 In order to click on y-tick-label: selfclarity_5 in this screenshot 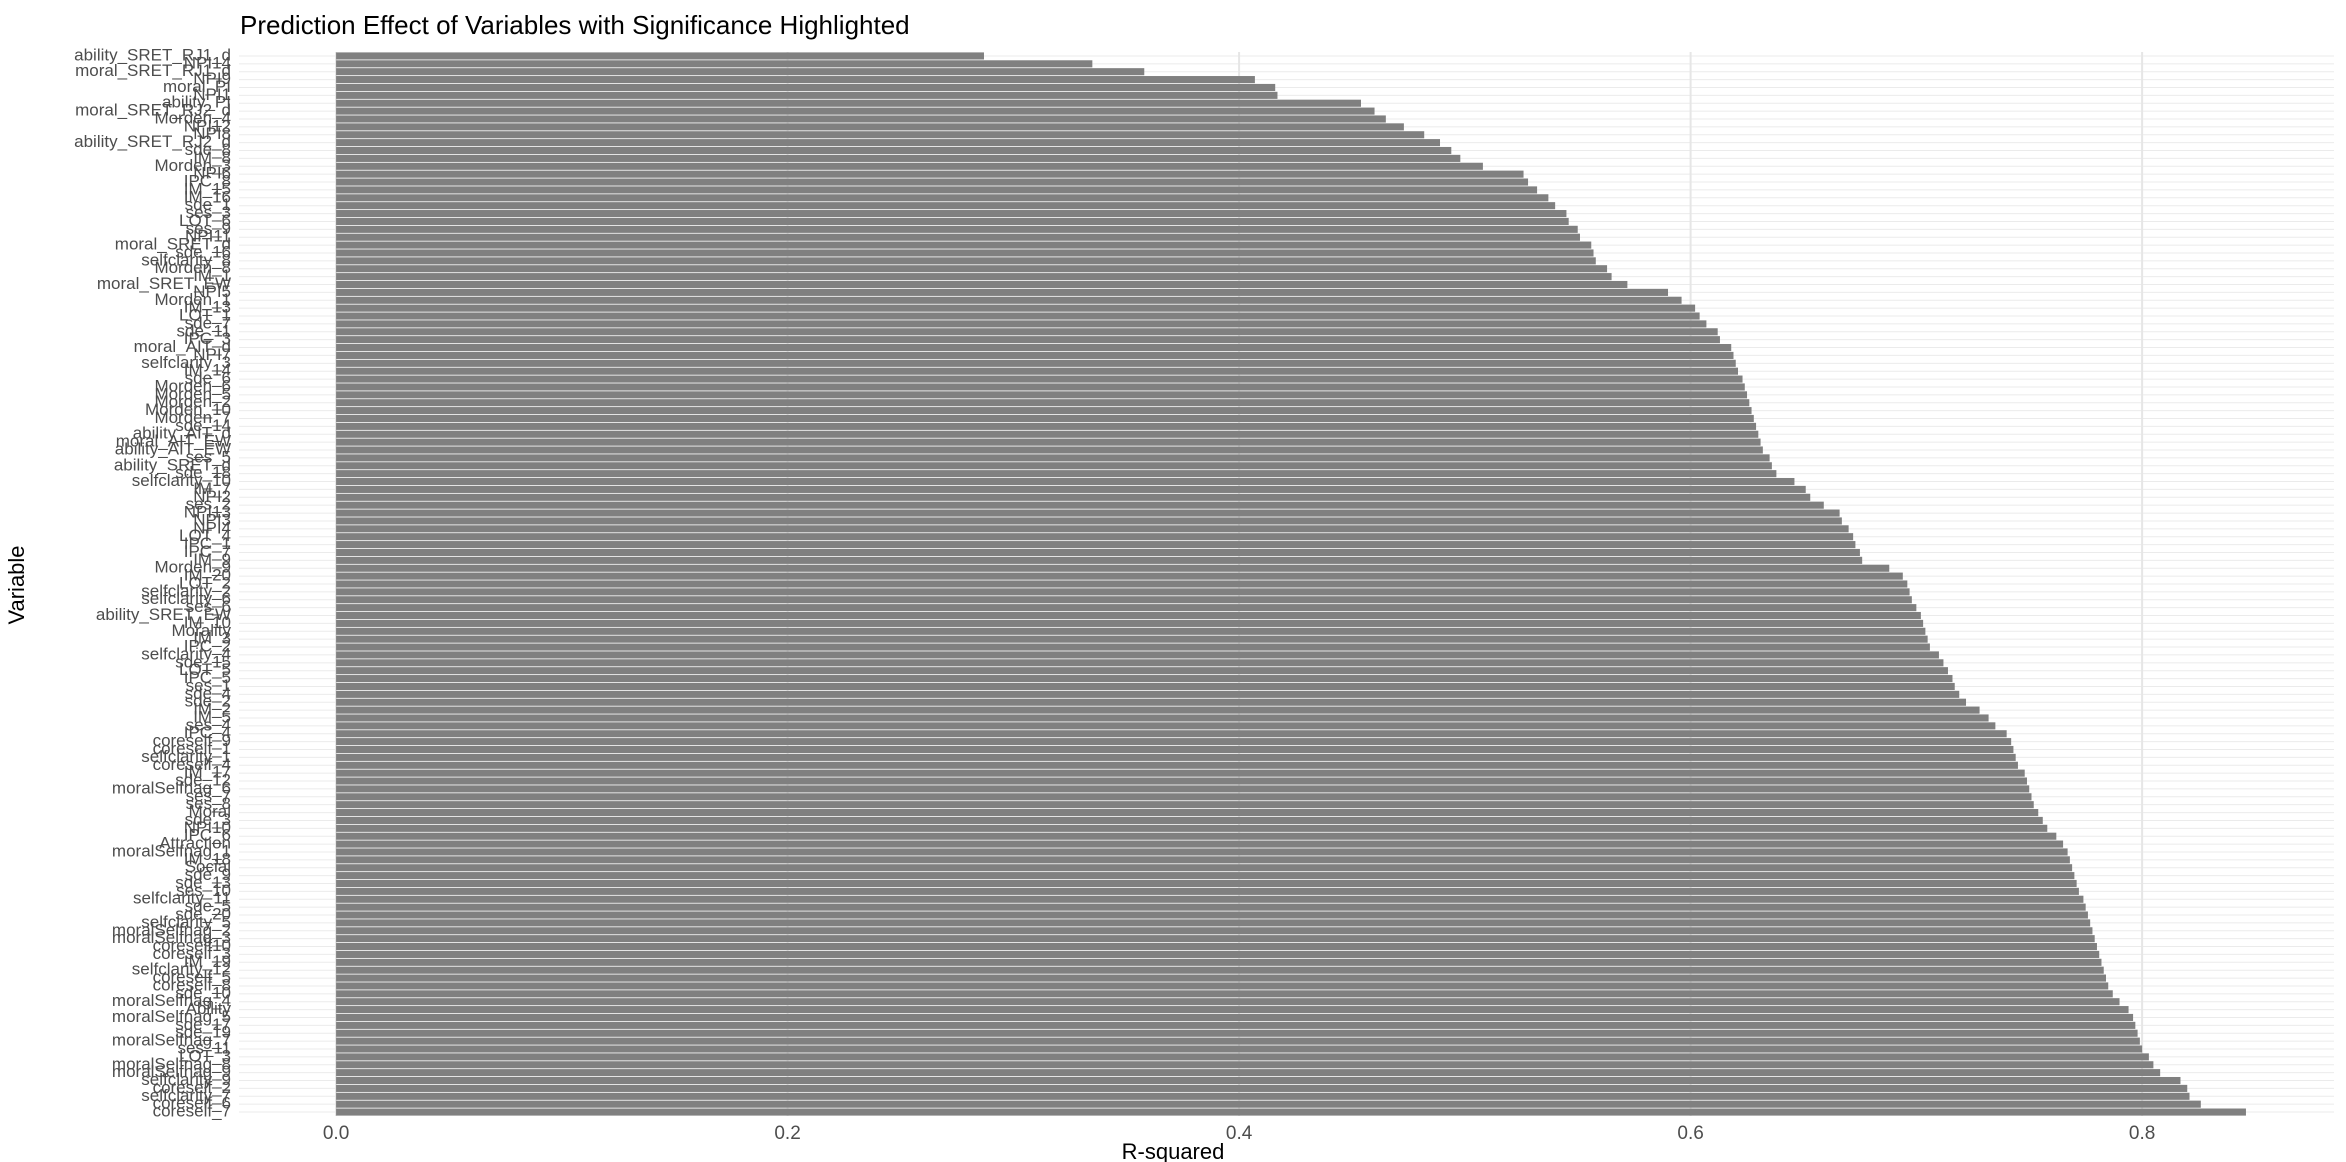, I will do `click(186, 921)`.